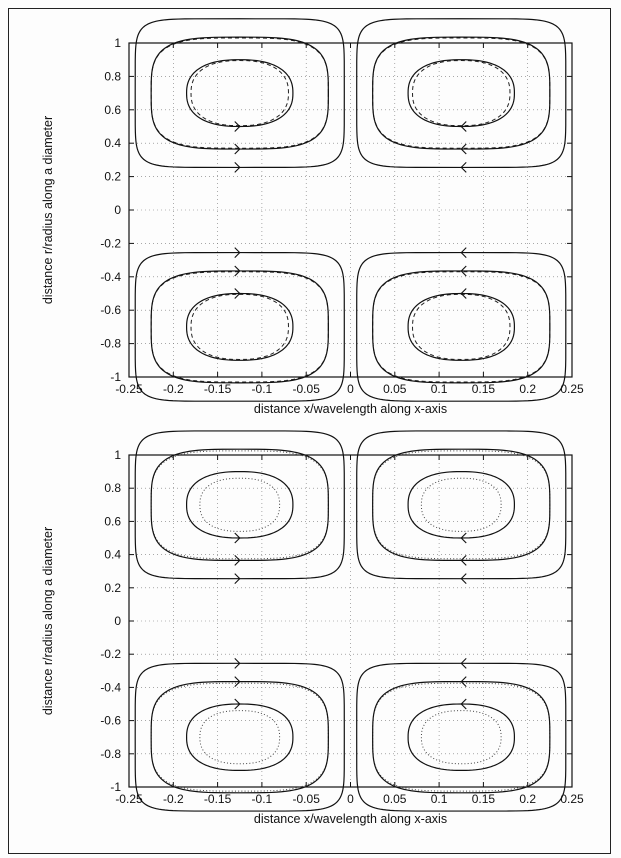 The image size is (621, 858). What do you see at coordinates (350, 409) in the screenshot?
I see `x-axis-label: distance x/wavelength along x-axis` at bounding box center [350, 409].